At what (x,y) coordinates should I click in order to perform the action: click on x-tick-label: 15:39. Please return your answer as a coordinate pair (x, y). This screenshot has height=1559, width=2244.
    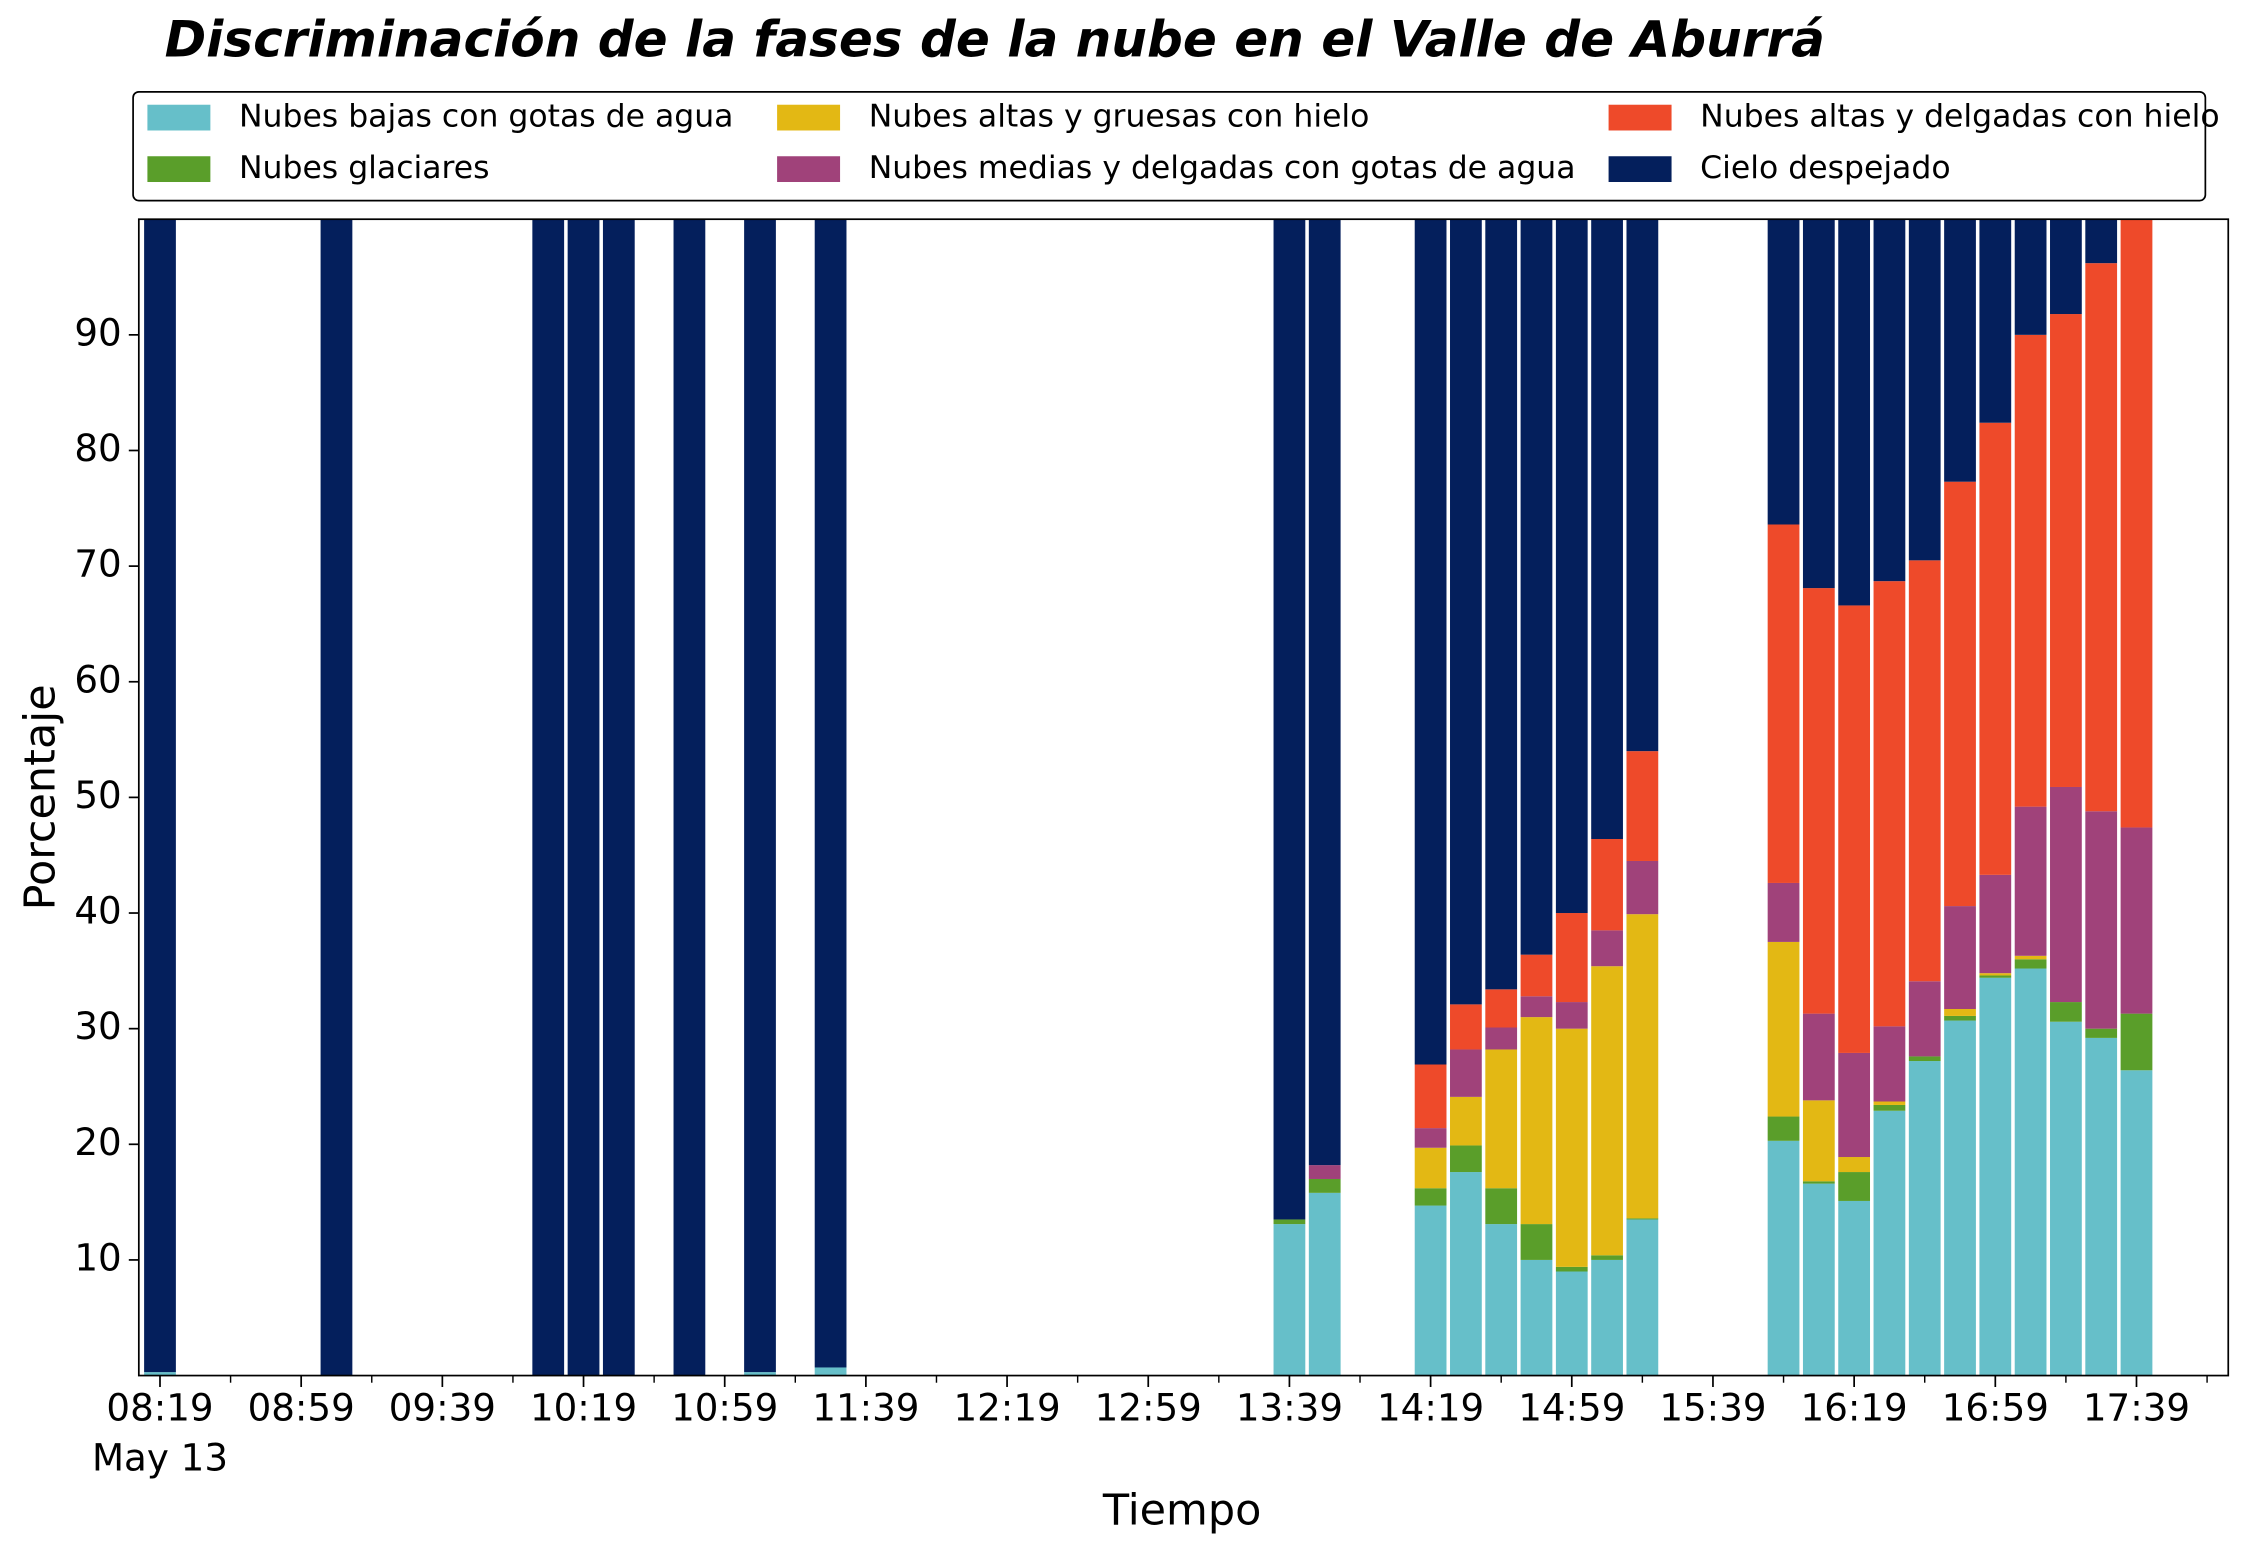
    Looking at the image, I should click on (1712, 1407).